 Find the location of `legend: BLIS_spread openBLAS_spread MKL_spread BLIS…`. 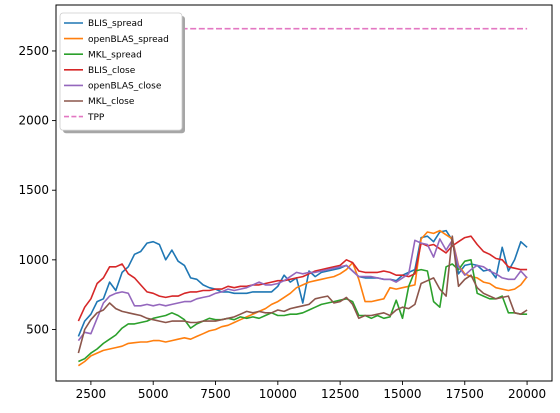

legend: BLIS_spread openBLAS_spread MKL_spread BLIS… is located at coordinates (122, 73).